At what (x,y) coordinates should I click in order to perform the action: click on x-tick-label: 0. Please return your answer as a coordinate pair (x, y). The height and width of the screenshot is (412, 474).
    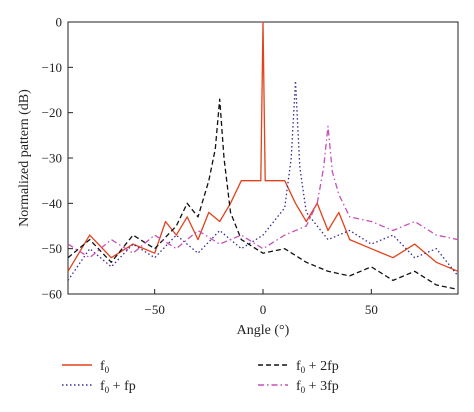
    Looking at the image, I should click on (263, 309).